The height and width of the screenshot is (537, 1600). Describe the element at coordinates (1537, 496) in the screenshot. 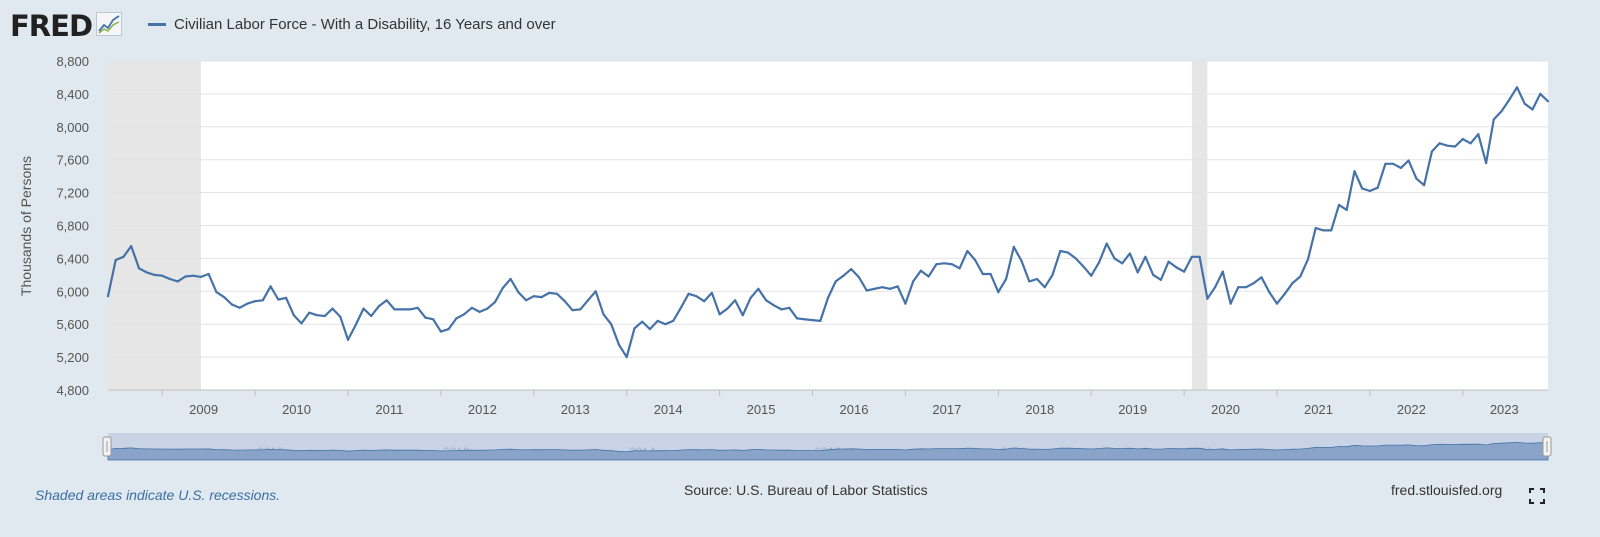

I see `fullscreen-icon` at that location.